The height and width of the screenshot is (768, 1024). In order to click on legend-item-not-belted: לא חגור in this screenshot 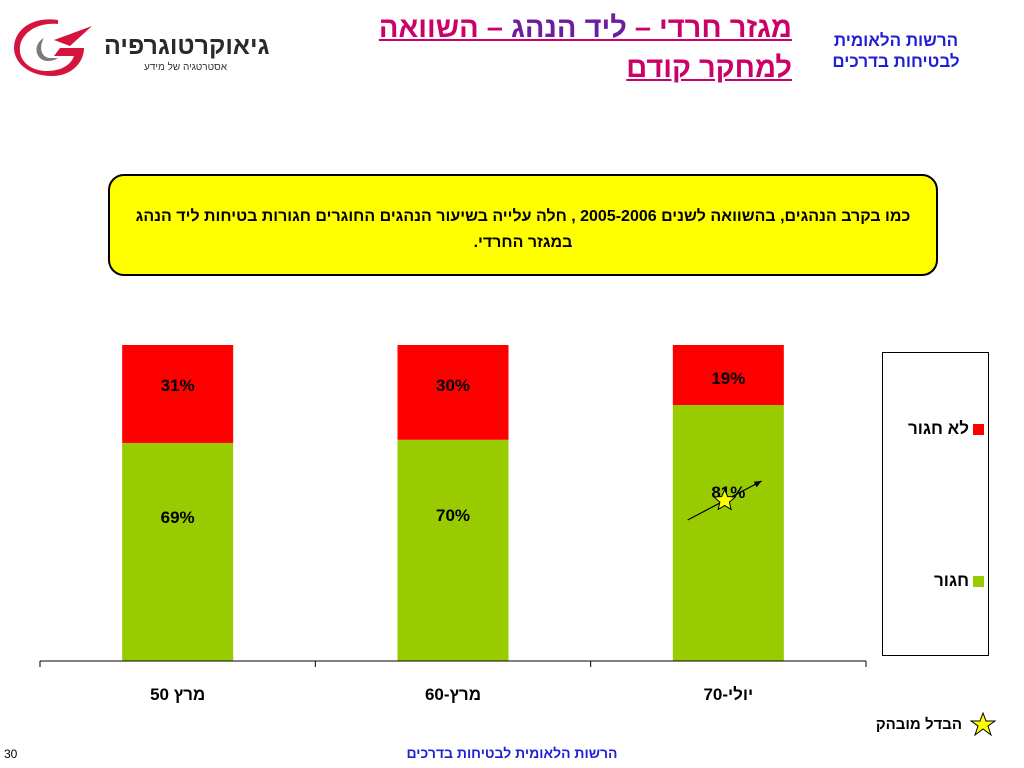, I will do `click(946, 429)`.